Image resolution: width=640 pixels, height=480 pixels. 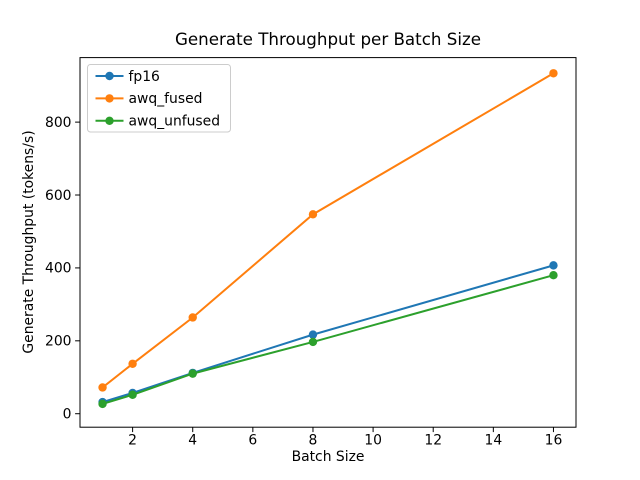 I want to click on data-point-fp16-x16, so click(x=553, y=265).